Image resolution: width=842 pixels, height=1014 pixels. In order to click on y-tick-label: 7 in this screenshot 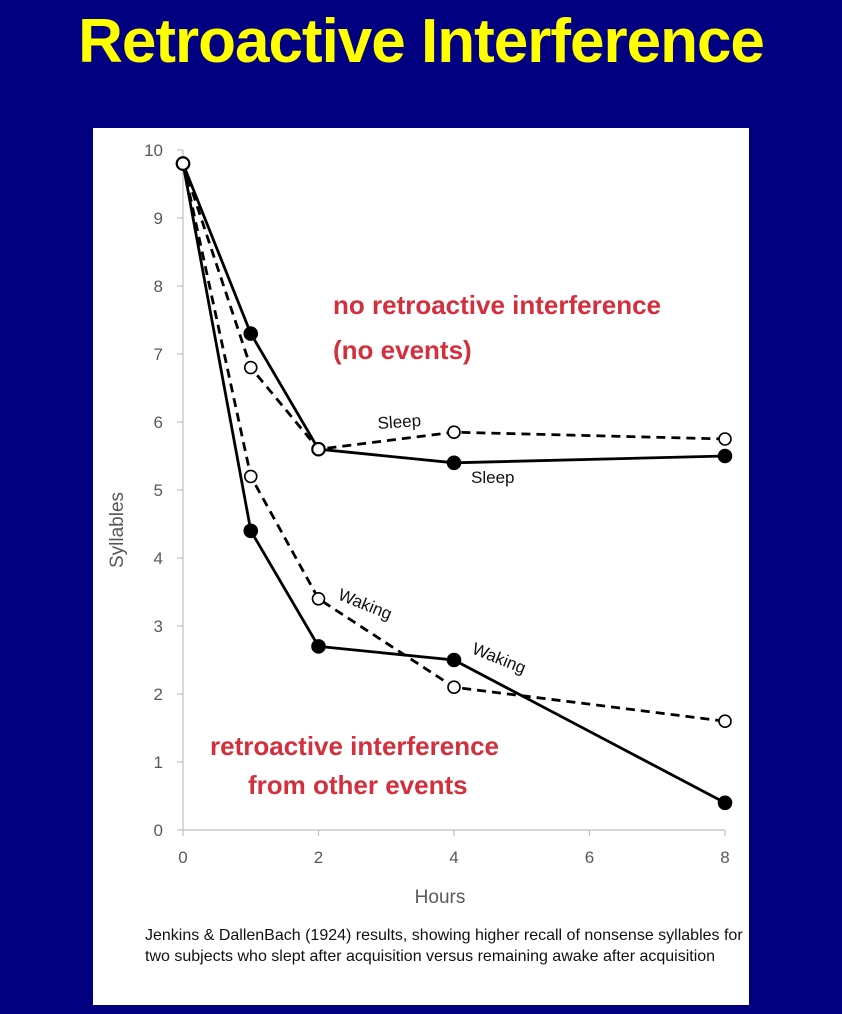, I will do `click(158, 354)`.